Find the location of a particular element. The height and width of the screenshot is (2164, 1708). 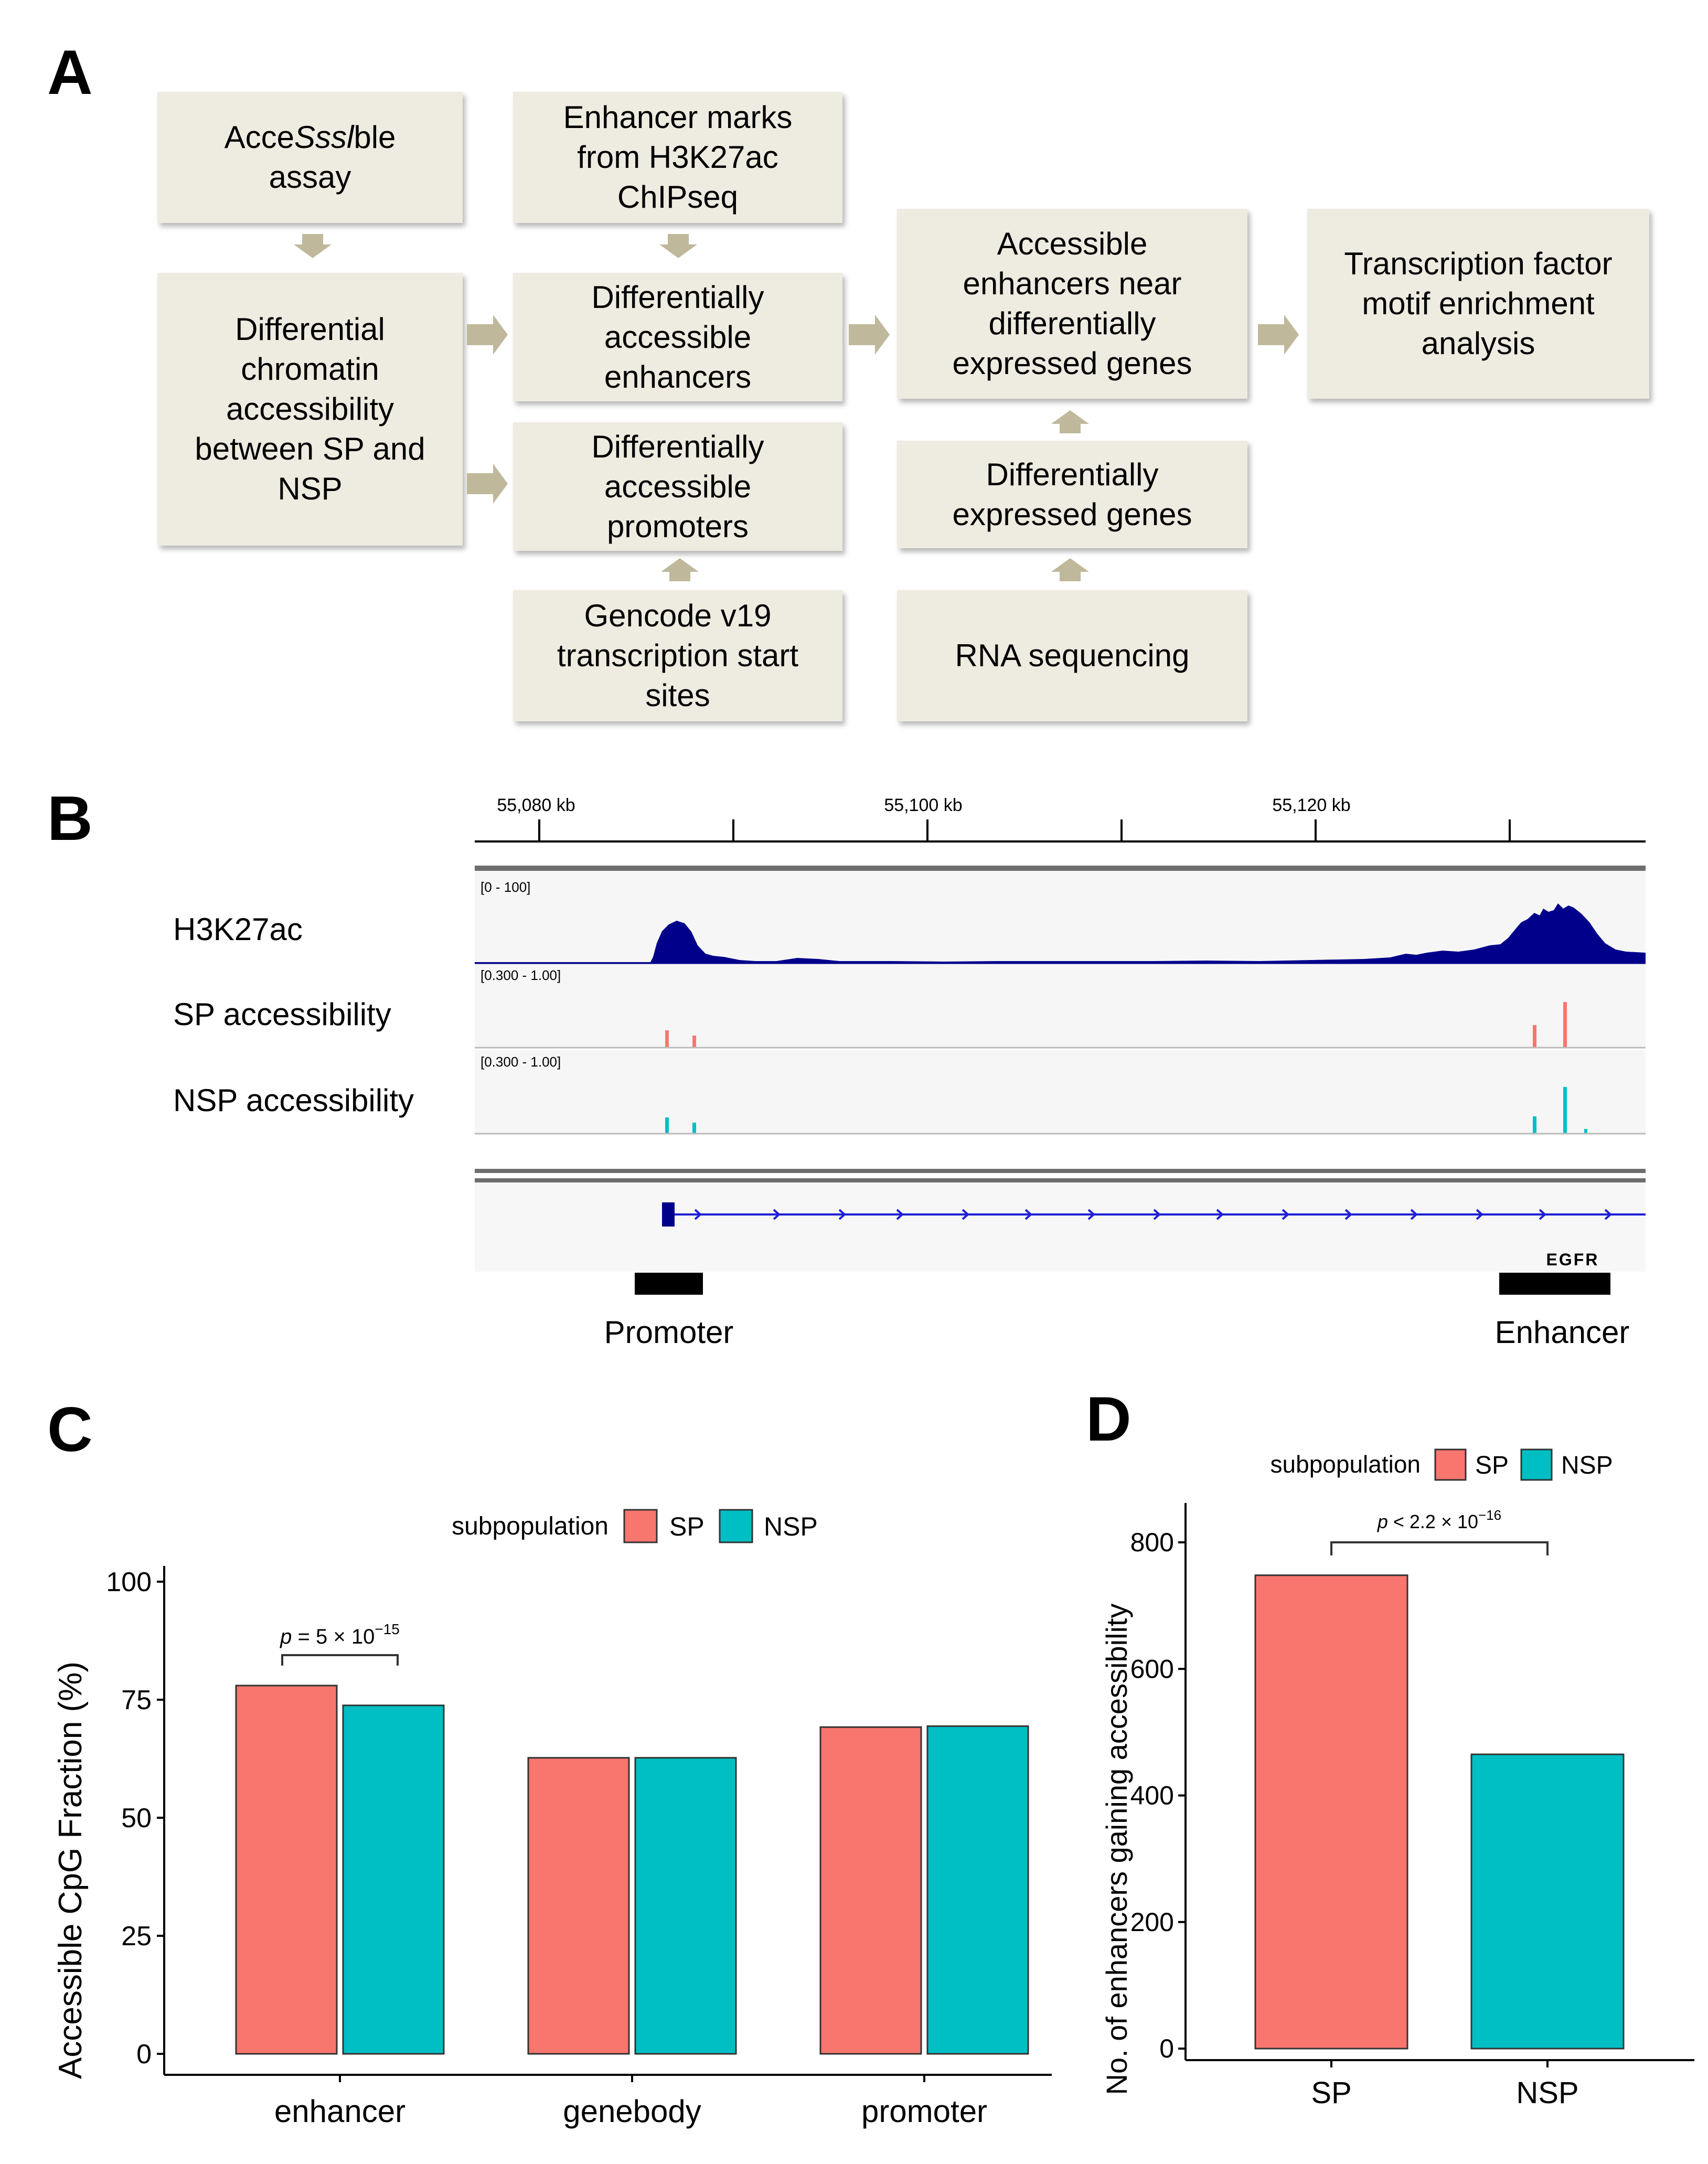

bar-enhancer-nsp is located at coordinates (393, 1879).